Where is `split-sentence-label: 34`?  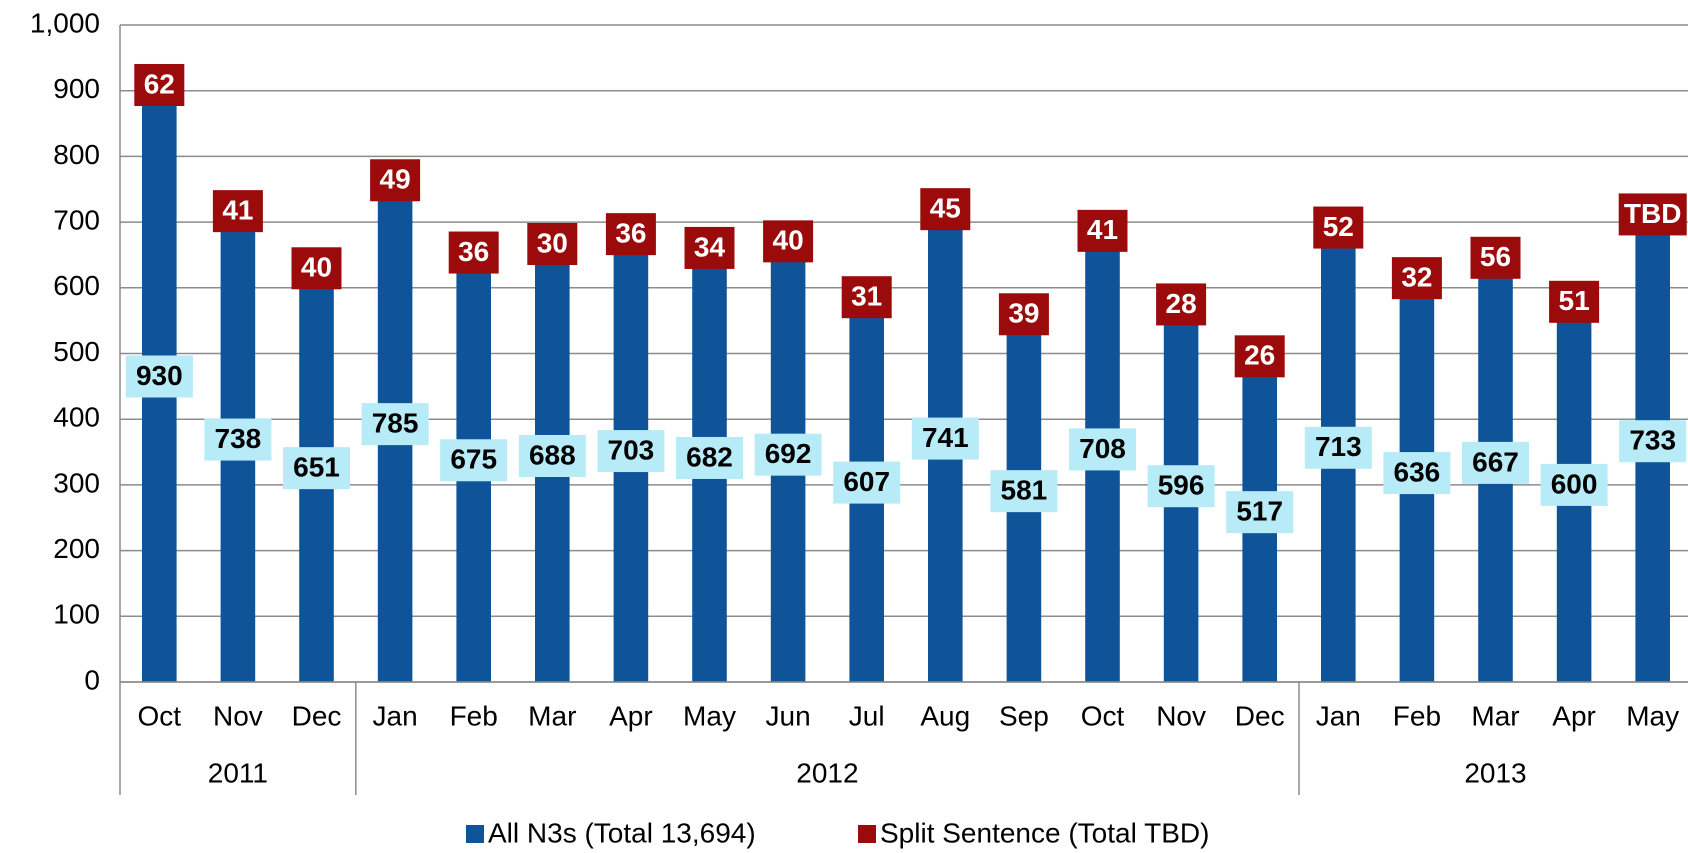 split-sentence-label: 34 is located at coordinates (710, 246).